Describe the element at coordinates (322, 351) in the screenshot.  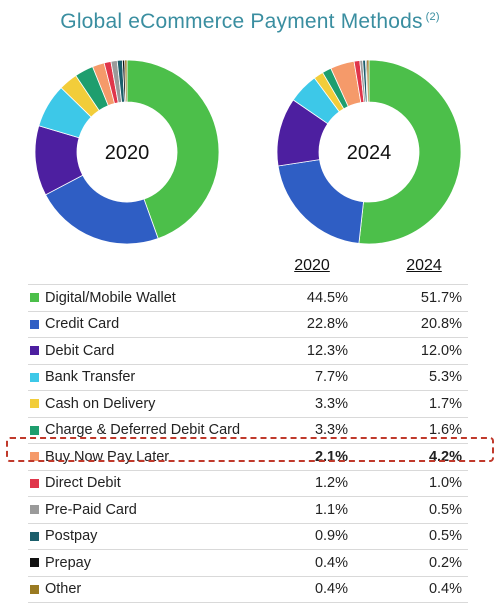
I see `value-2020: 12.3%` at that location.